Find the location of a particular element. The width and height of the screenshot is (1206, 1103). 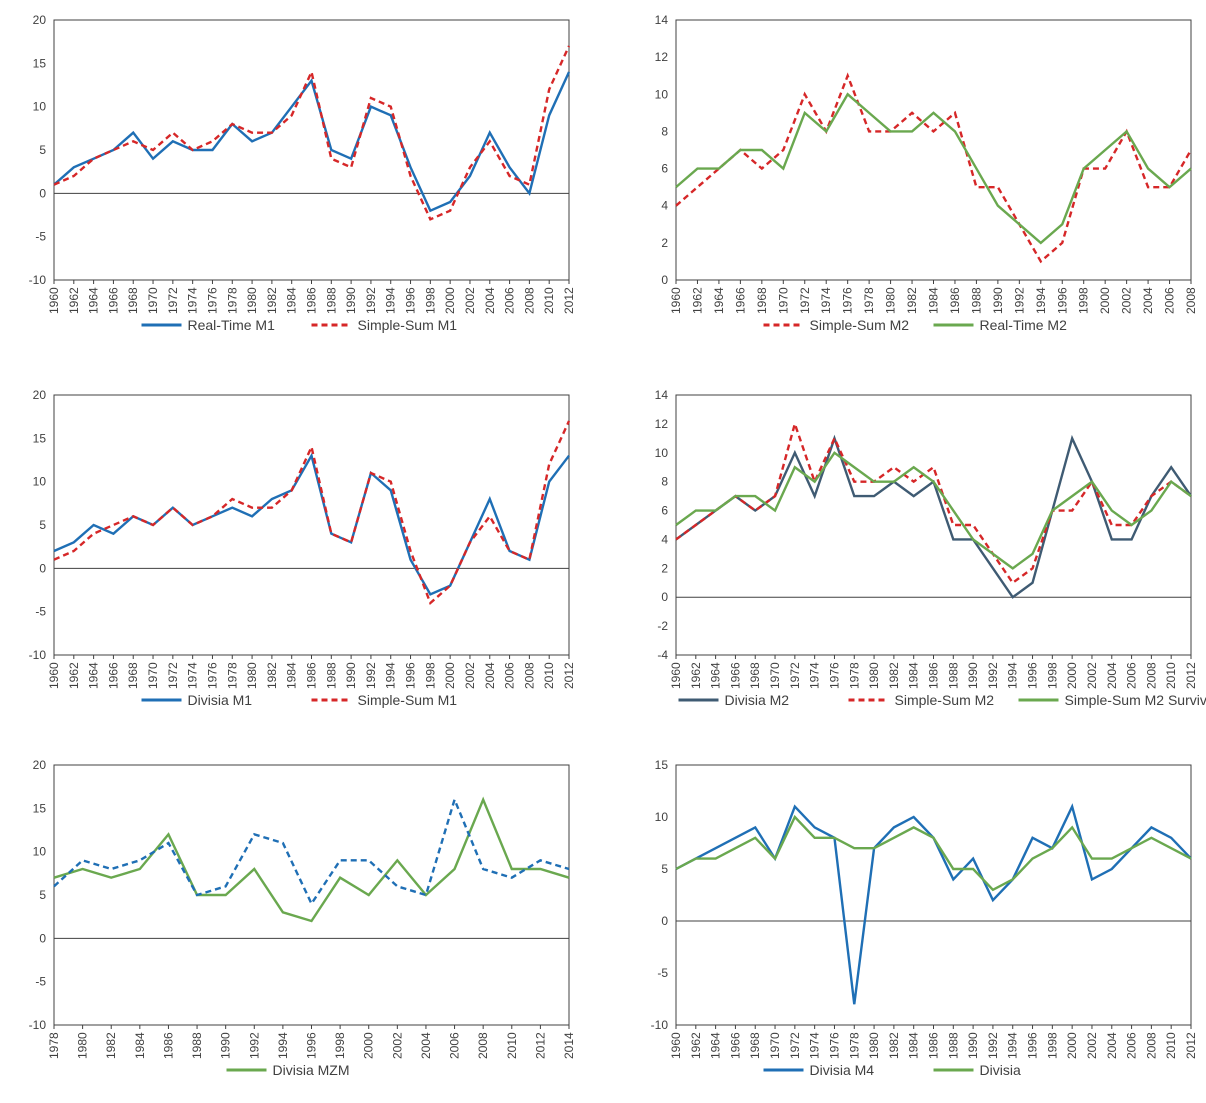

x-tick-label: 1960 is located at coordinates (676, 300).